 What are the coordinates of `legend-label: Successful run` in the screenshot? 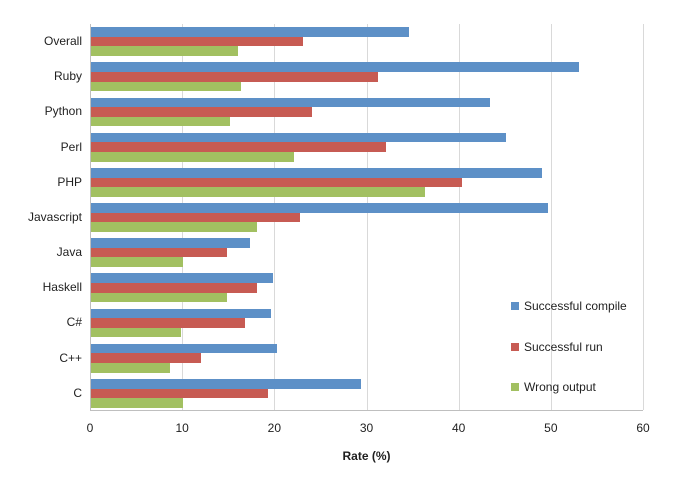 It's located at (563, 347).